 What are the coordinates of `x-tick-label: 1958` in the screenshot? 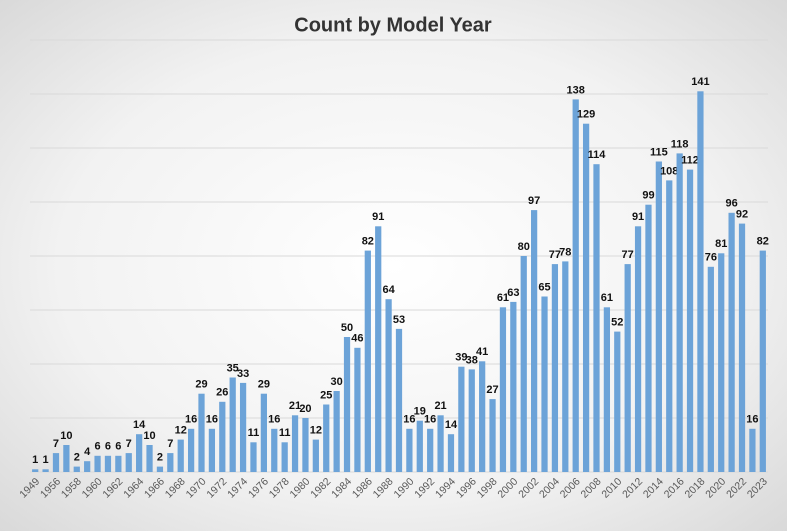 It's located at (71, 487).